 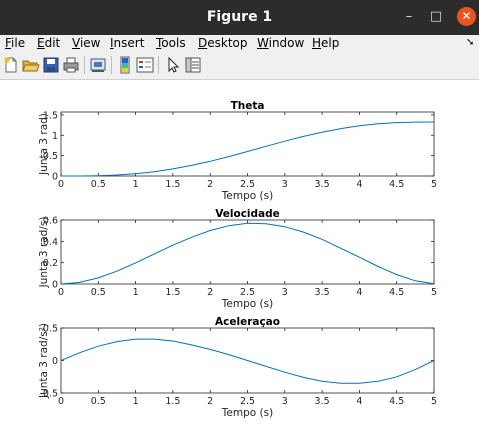 I want to click on link-icon, so click(x=98, y=65).